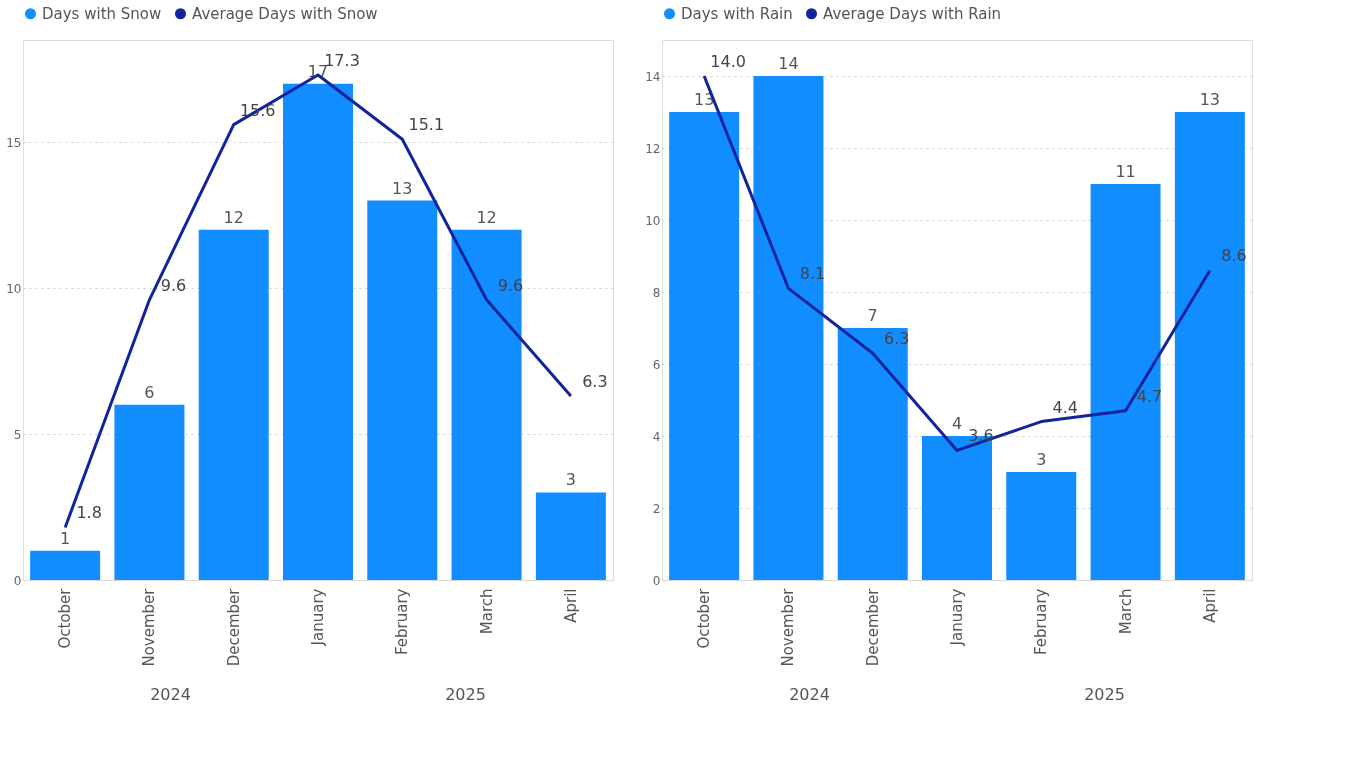  I want to click on y-tick-label: 2, so click(656, 508).